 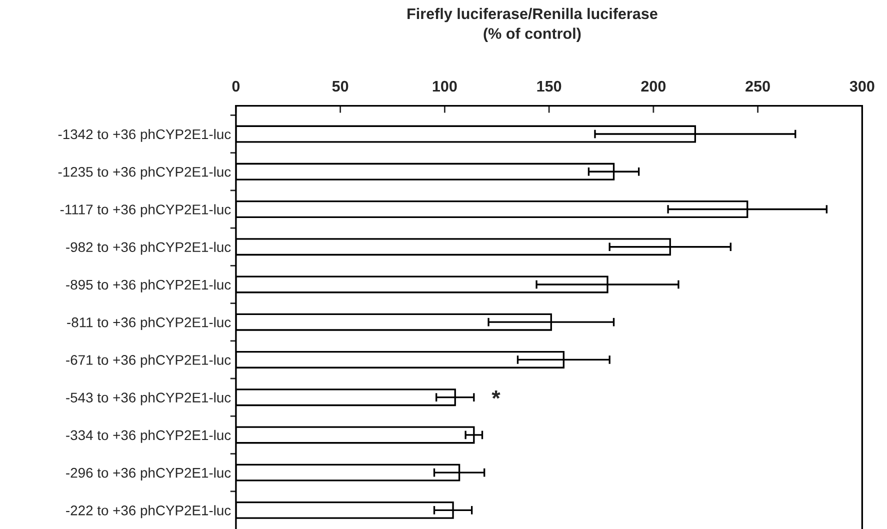 What do you see at coordinates (549, 86) in the screenshot?
I see `x-tick-label: 150` at bounding box center [549, 86].